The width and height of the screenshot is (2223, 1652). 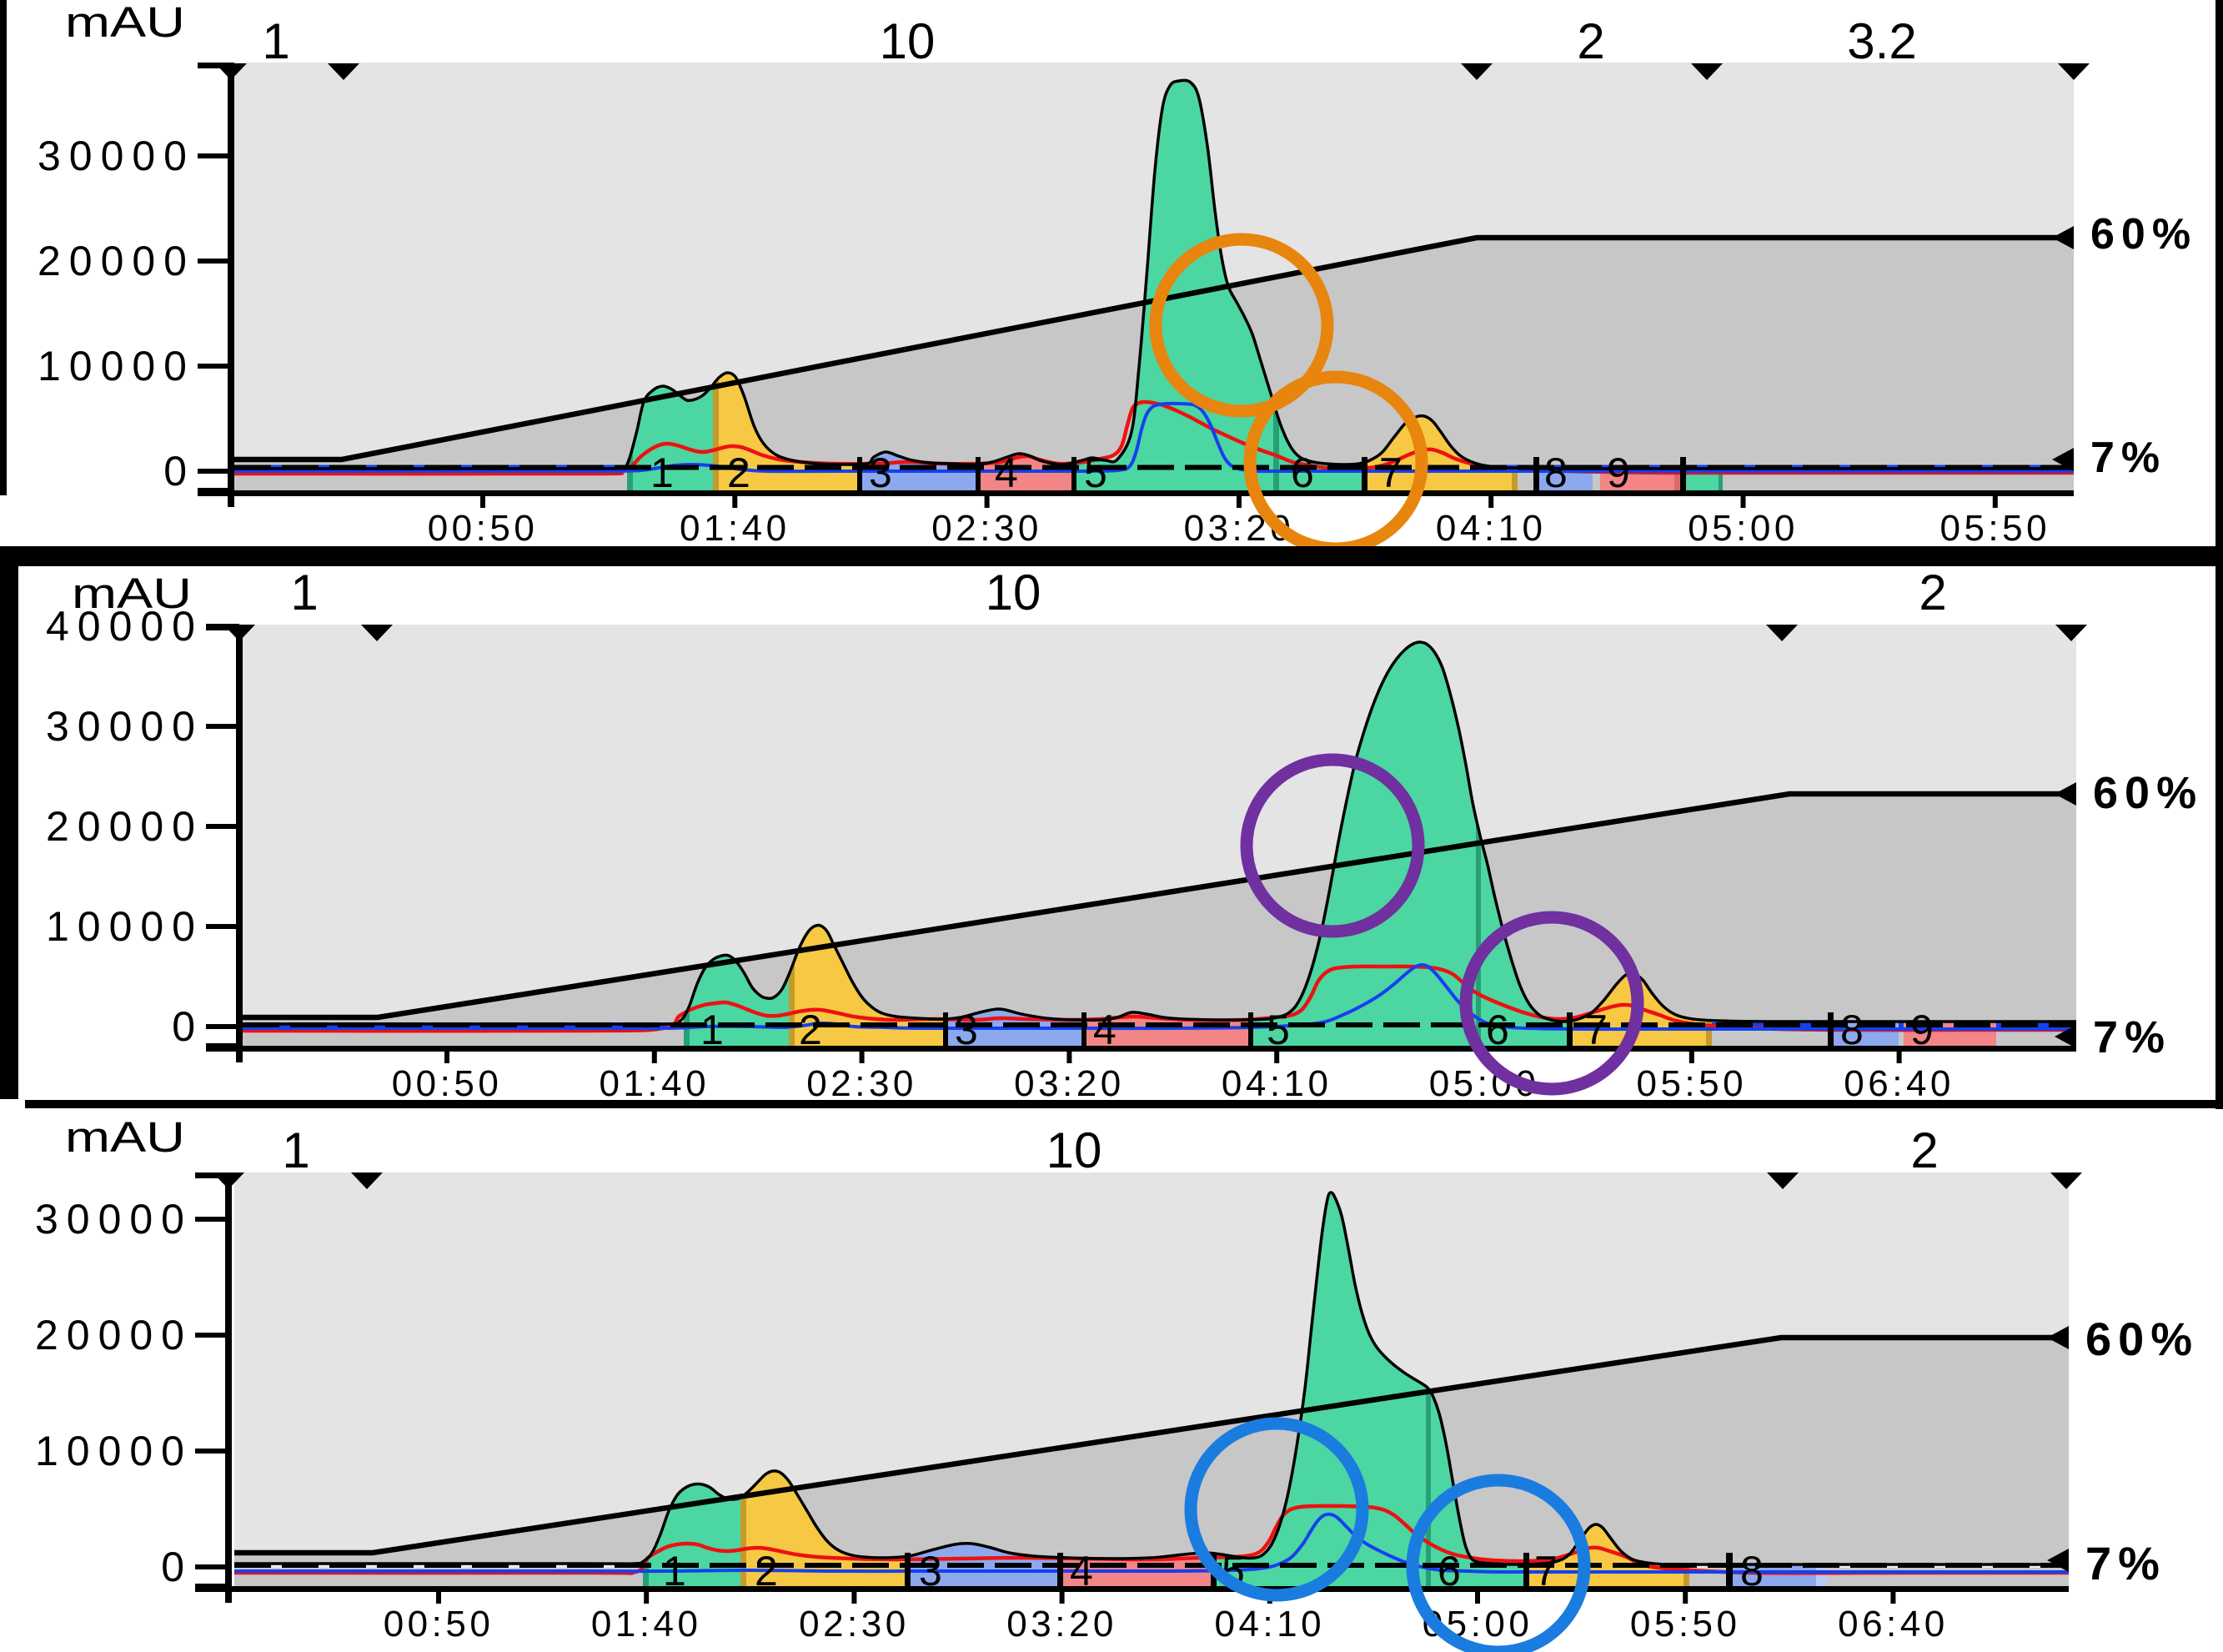 What do you see at coordinates (124, 626) in the screenshot?
I see `svg-text: 40000` at bounding box center [124, 626].